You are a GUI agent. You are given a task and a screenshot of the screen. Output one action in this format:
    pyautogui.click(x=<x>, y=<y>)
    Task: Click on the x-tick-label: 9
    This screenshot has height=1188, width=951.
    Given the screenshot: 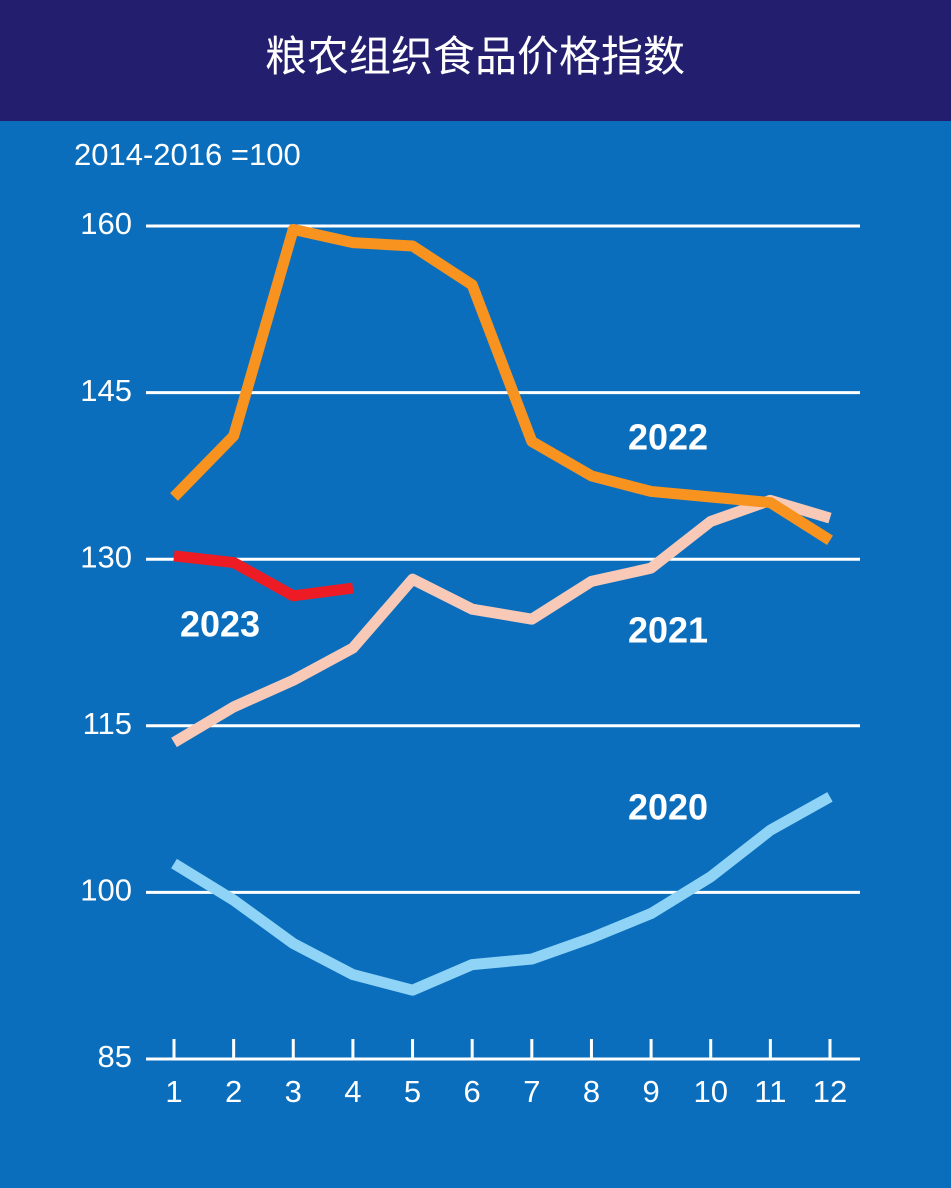 What is the action you would take?
    pyautogui.click(x=650, y=1091)
    